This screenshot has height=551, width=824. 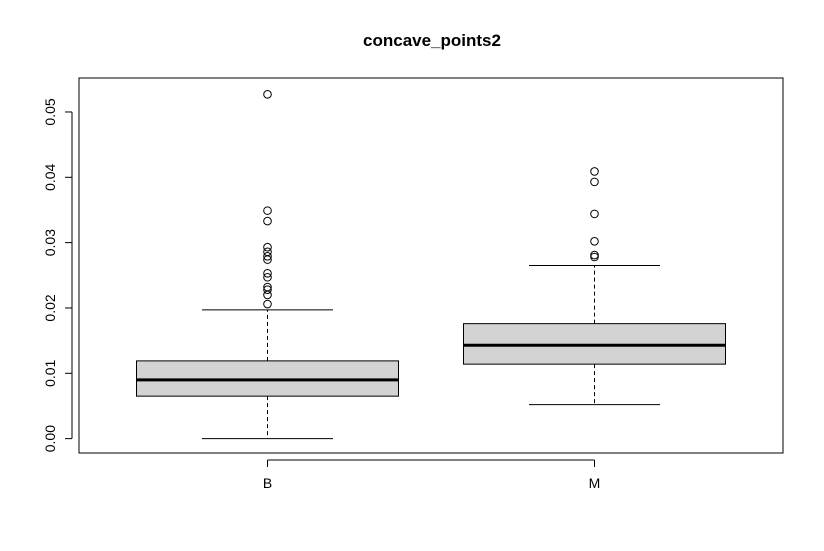 I want to click on chart-title: concave_points2, so click(x=432, y=40).